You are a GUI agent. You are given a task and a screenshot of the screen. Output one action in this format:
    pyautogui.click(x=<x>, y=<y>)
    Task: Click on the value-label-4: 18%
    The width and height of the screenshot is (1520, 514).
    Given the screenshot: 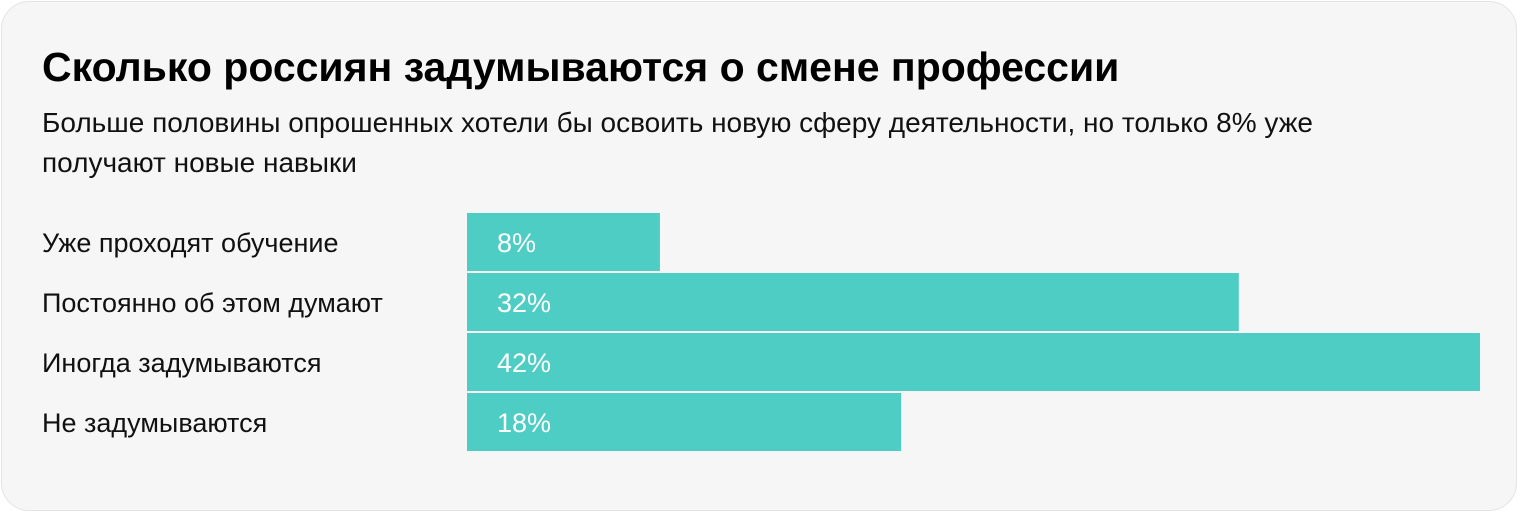 What is the action you would take?
    pyautogui.click(x=524, y=423)
    